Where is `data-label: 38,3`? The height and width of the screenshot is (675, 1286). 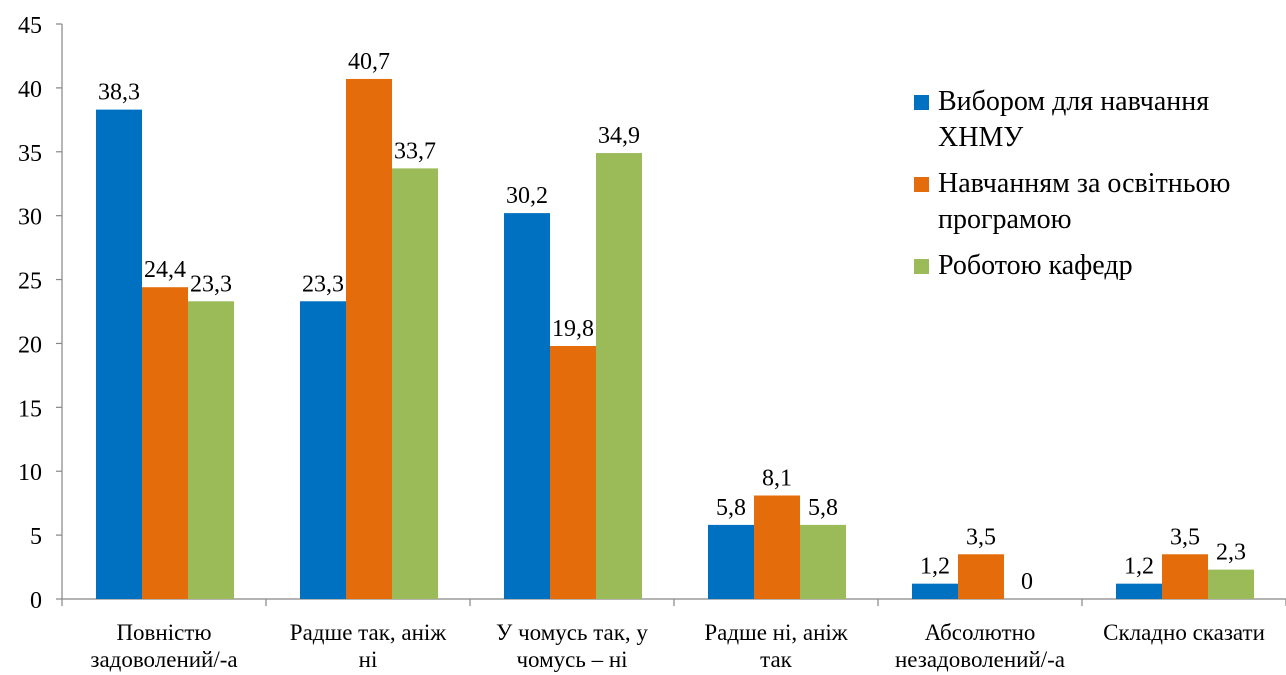
data-label: 38,3 is located at coordinates (119, 93).